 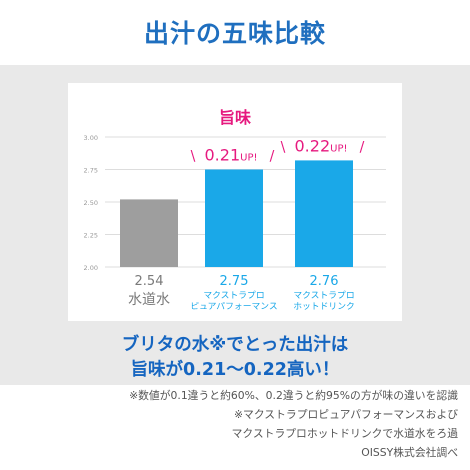 What do you see at coordinates (345, 414) in the screenshot?
I see `footnote: ※マクストラプロピュアパフォーマンスおよび` at bounding box center [345, 414].